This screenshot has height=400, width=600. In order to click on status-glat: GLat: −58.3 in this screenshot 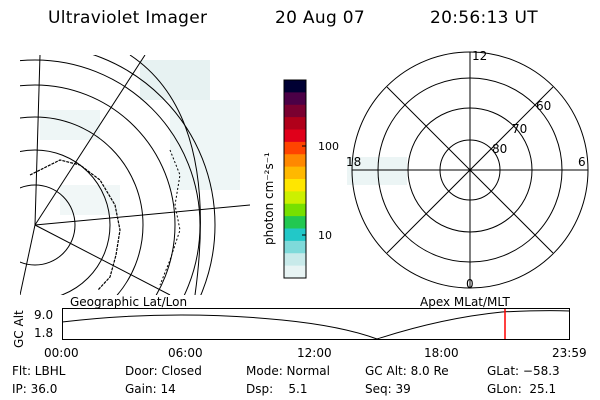, I will do `click(523, 371)`.